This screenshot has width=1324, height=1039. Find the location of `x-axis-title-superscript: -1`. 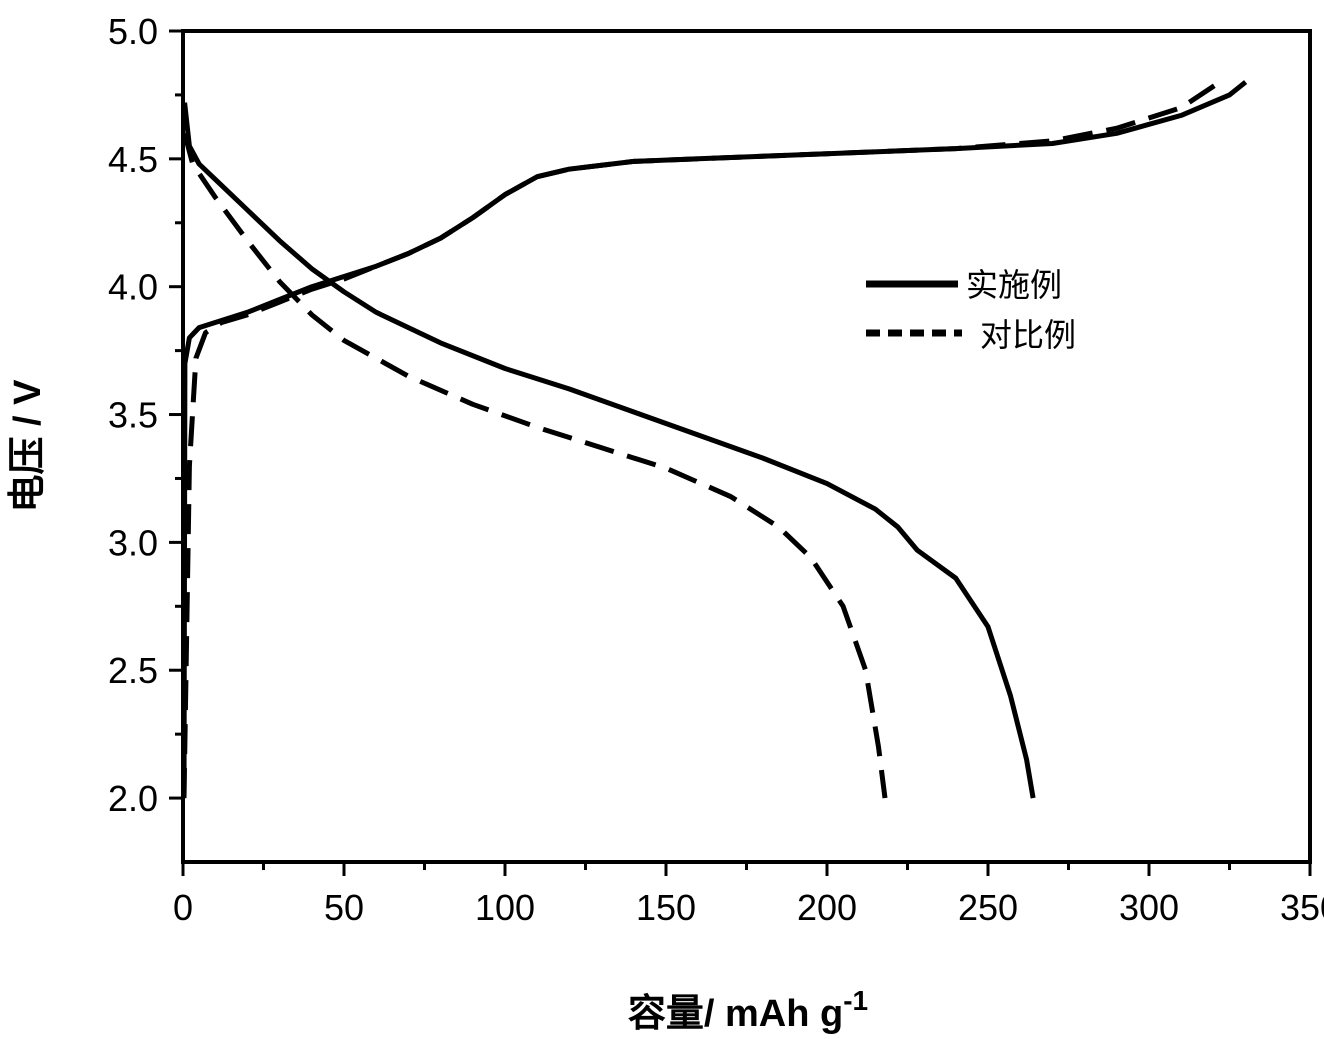

x-axis-title-superscript: -1 is located at coordinates (855, 1000).